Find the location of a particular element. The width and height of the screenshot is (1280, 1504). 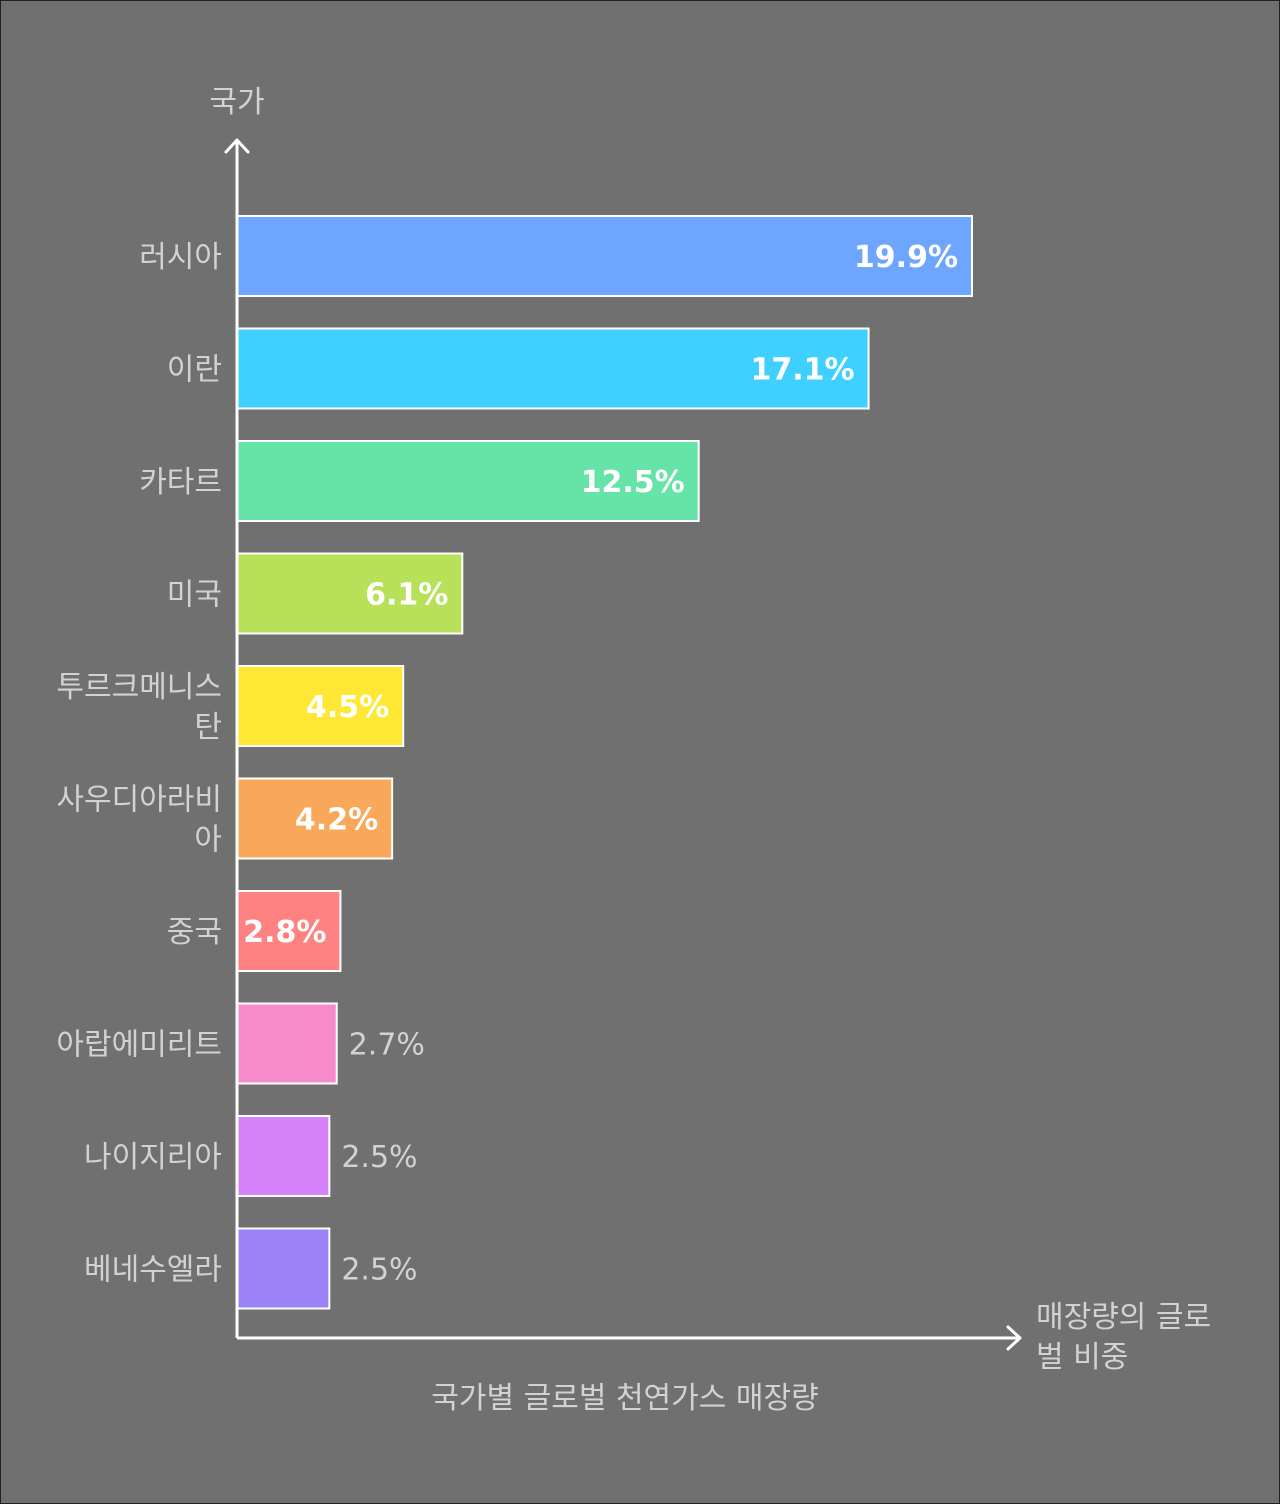

category-label-7: 아랍에미리트 is located at coordinates (139, 1045).